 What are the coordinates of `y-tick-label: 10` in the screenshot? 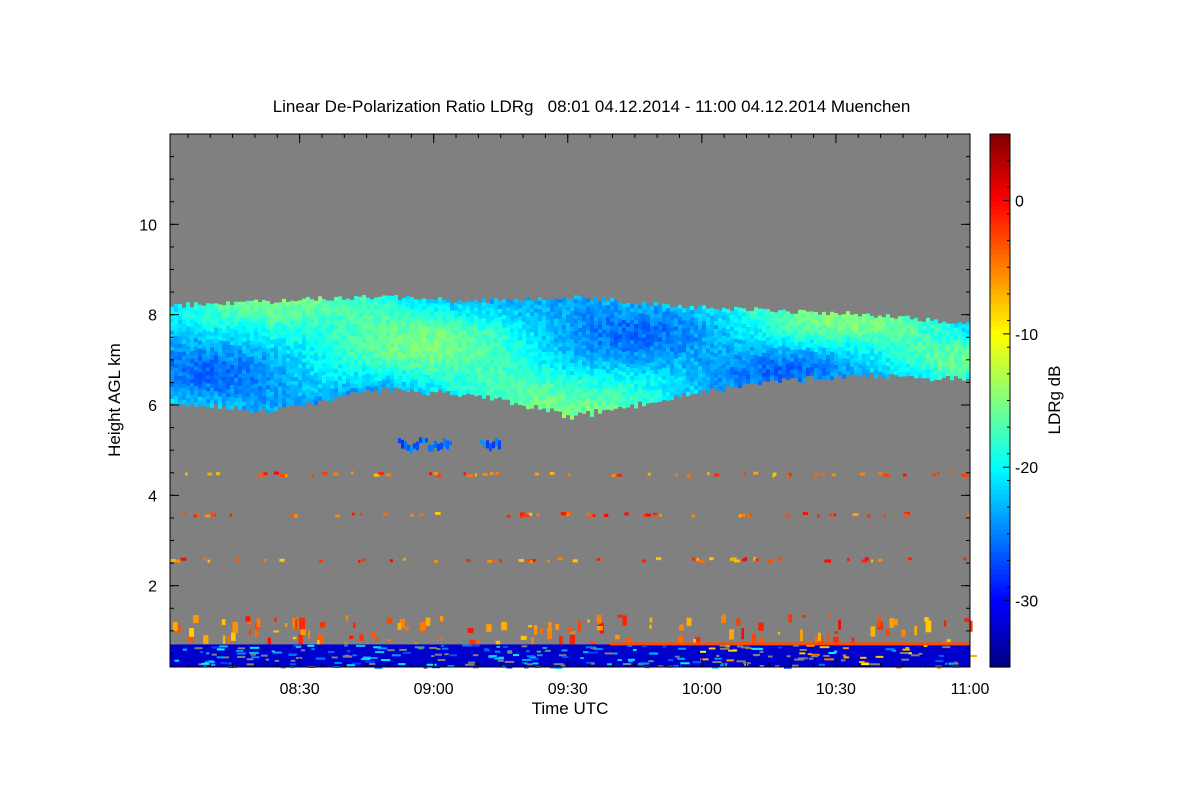 It's located at (148, 225).